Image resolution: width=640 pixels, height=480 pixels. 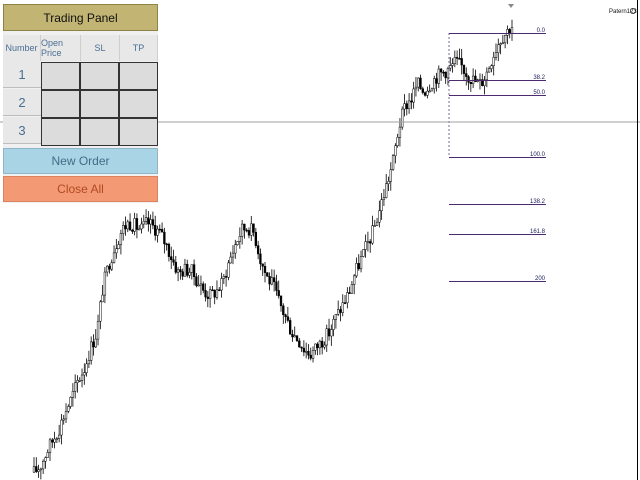 What do you see at coordinates (511, 6) in the screenshot?
I see `scroll-marker-icon` at bounding box center [511, 6].